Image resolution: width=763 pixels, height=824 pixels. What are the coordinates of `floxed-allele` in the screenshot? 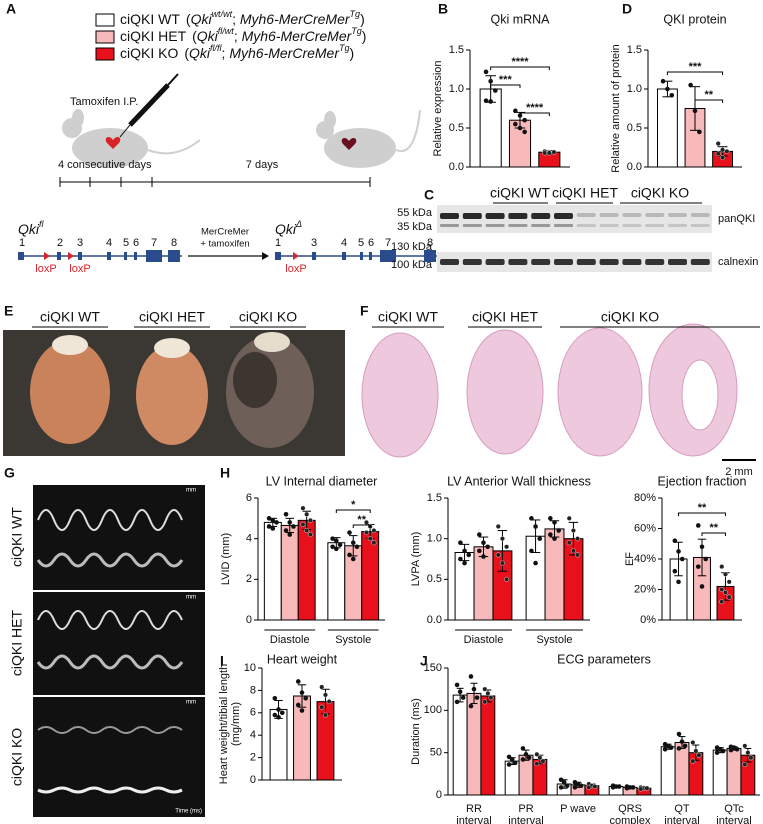 It's located at (100, 256).